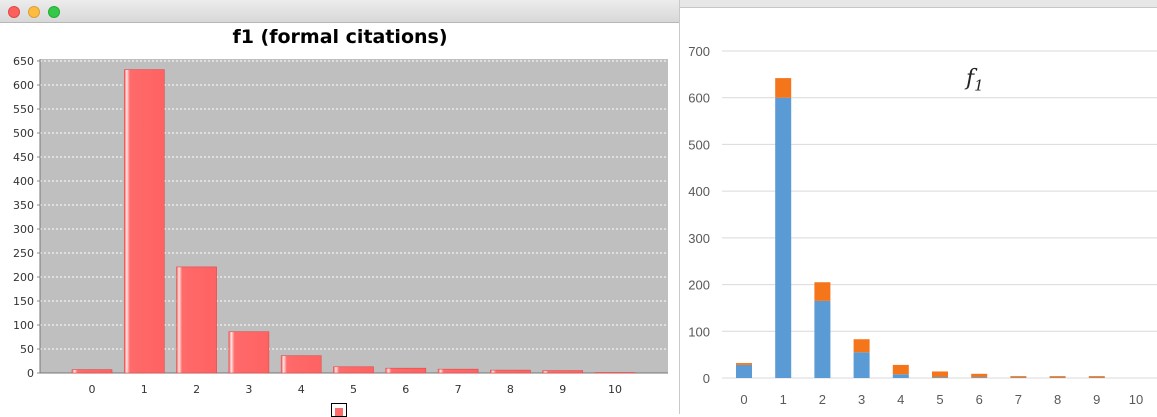 Image resolution: width=1157 pixels, height=417 pixels. I want to click on y-tick-label: 400, so click(699, 191).